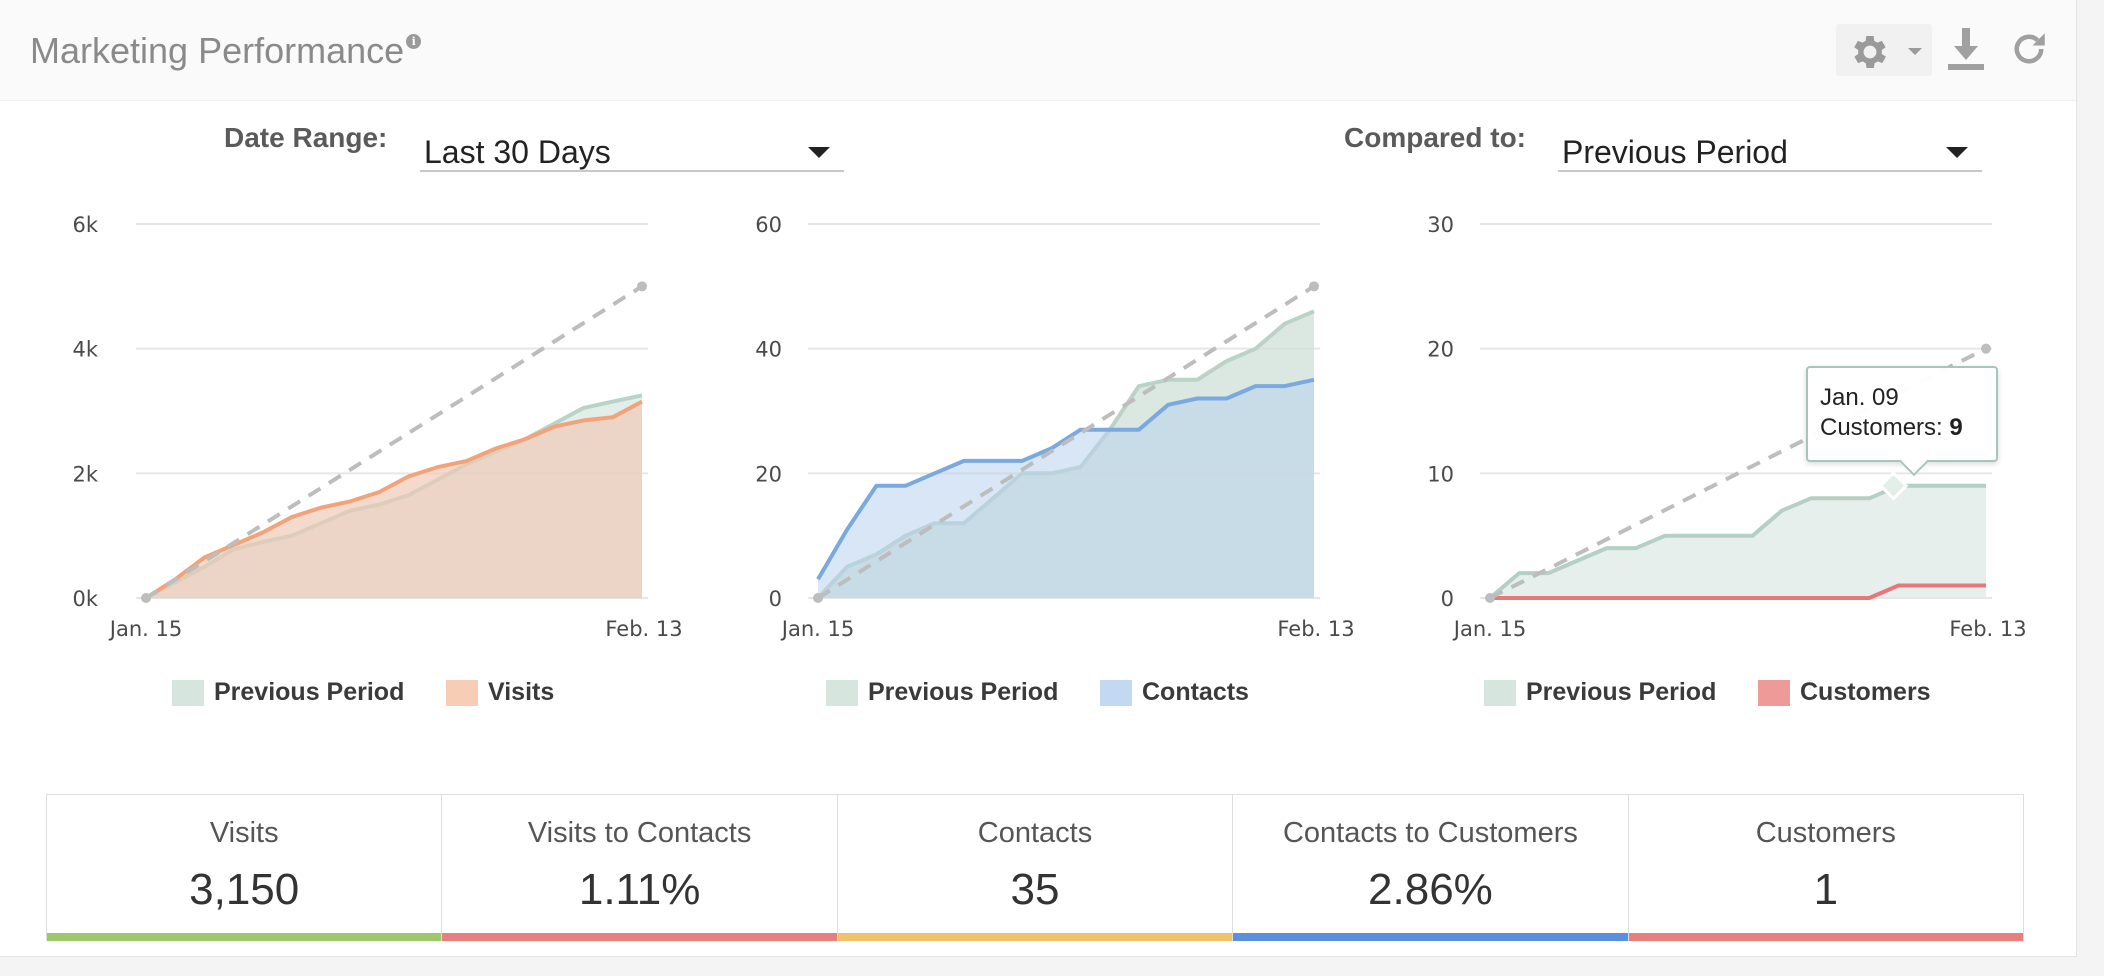 This screenshot has width=2104, height=976. What do you see at coordinates (1893, 485) in the screenshot?
I see `hover-marker` at bounding box center [1893, 485].